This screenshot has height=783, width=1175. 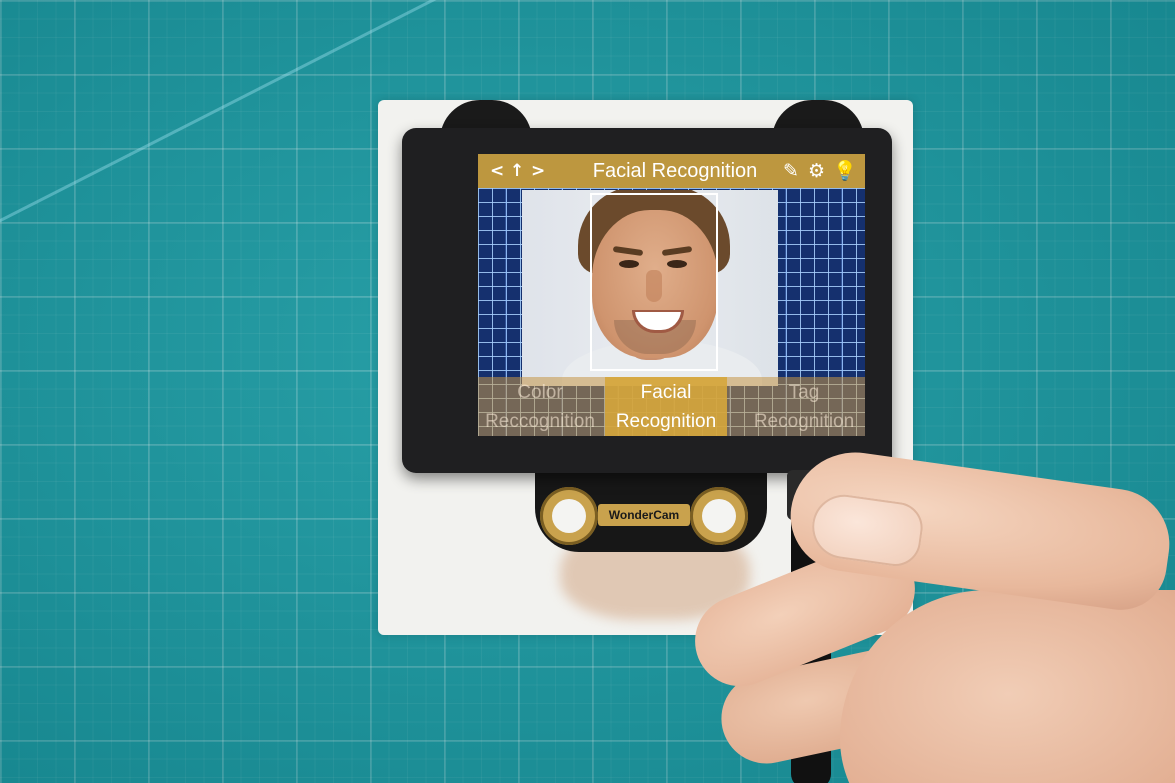 I want to click on mode-facial-recognition: Facial Recognition, so click(x=666, y=407).